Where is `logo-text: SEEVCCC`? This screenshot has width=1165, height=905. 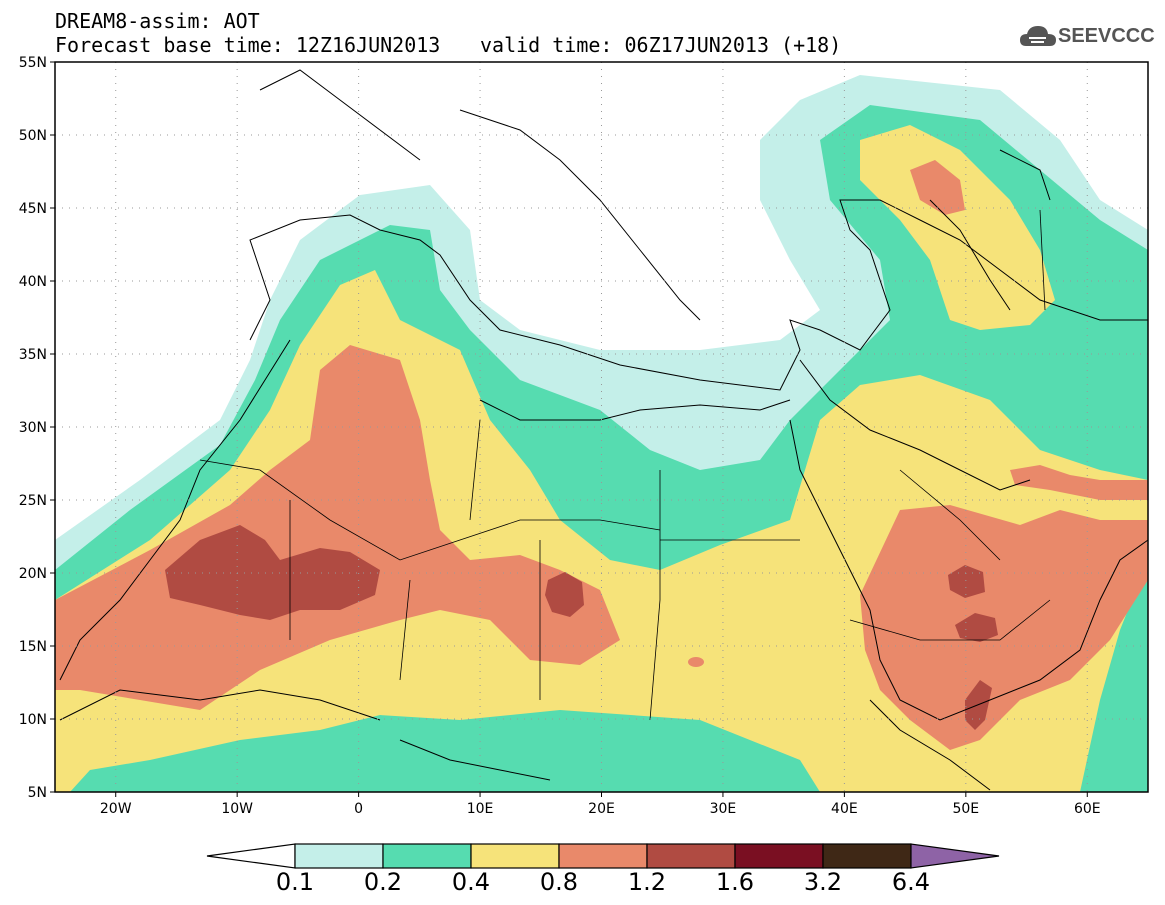 logo-text: SEEVCCC is located at coordinates (1106, 36).